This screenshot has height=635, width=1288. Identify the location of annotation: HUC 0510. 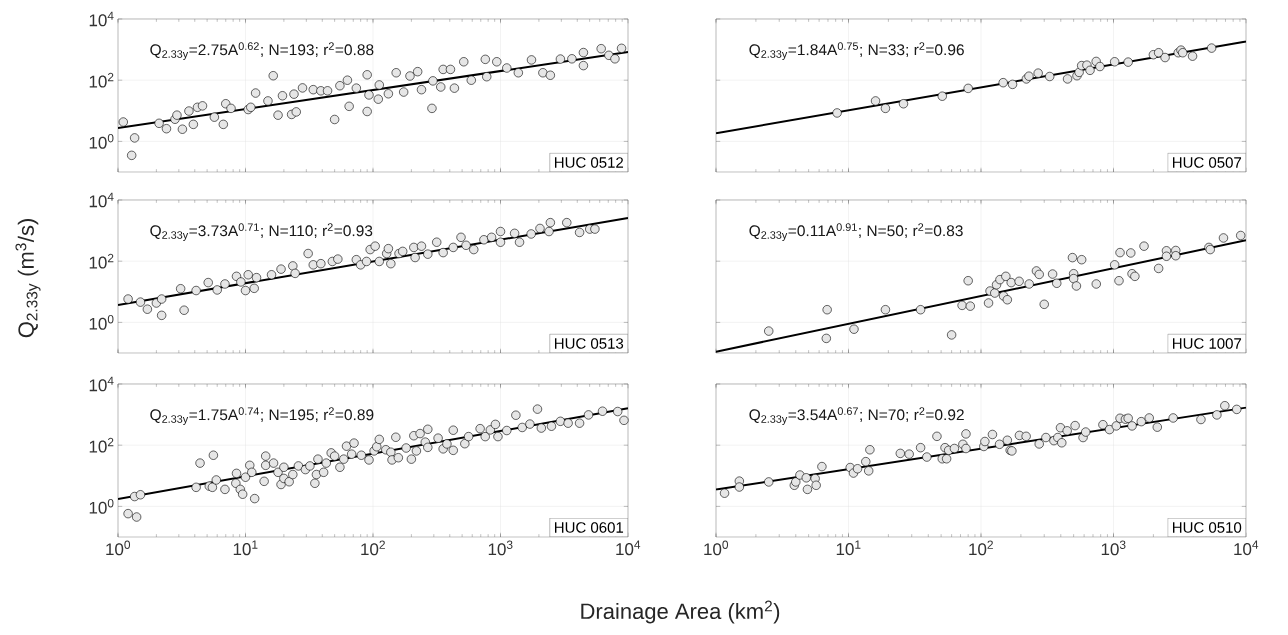
(1207, 527).